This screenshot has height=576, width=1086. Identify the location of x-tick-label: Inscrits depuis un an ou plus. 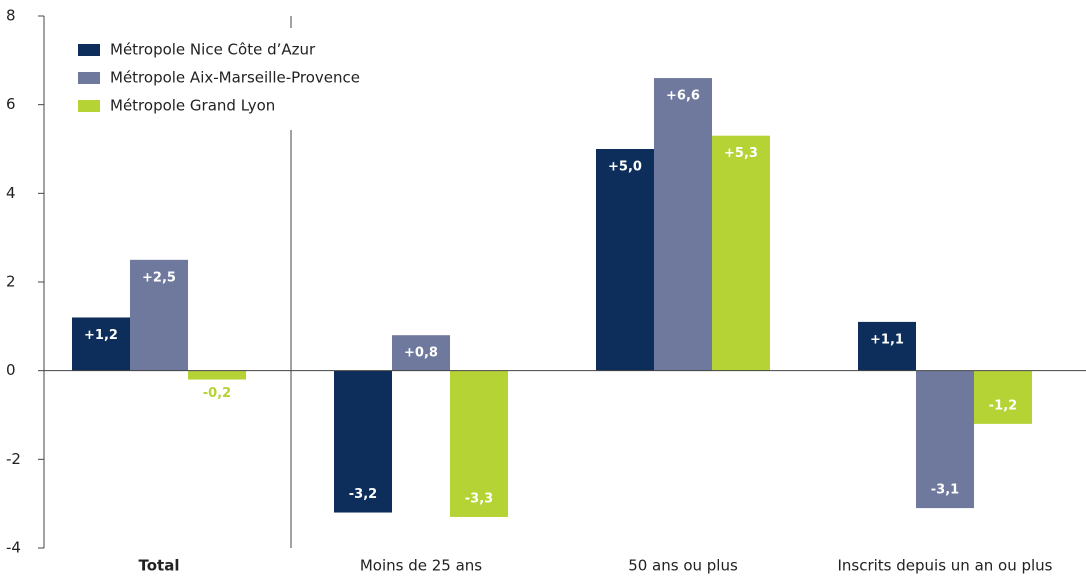
(944, 566).